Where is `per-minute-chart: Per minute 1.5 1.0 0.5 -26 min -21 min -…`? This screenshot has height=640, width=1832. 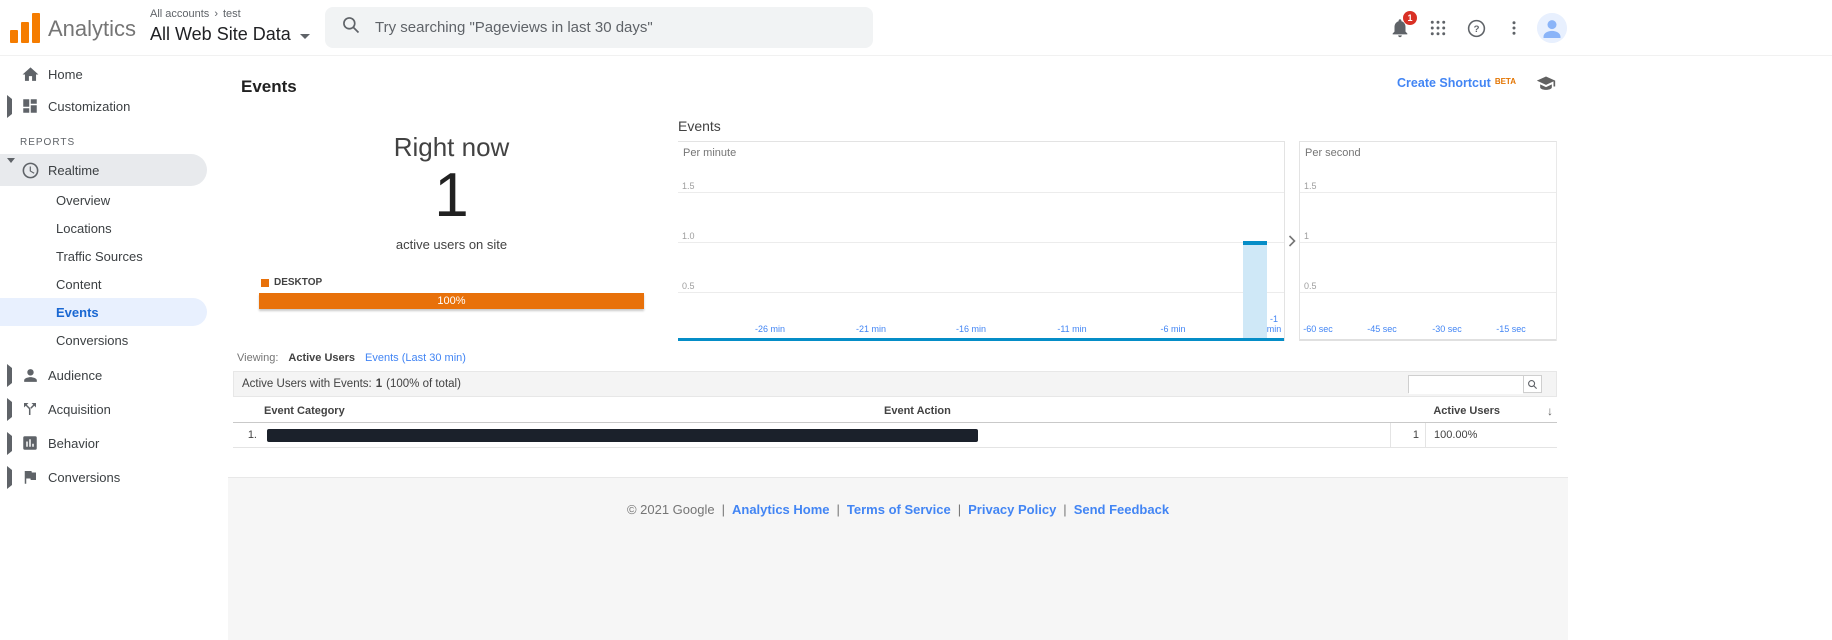 per-minute-chart: Per minute 1.5 1.0 0.5 -26 min -21 min -… is located at coordinates (981, 241).